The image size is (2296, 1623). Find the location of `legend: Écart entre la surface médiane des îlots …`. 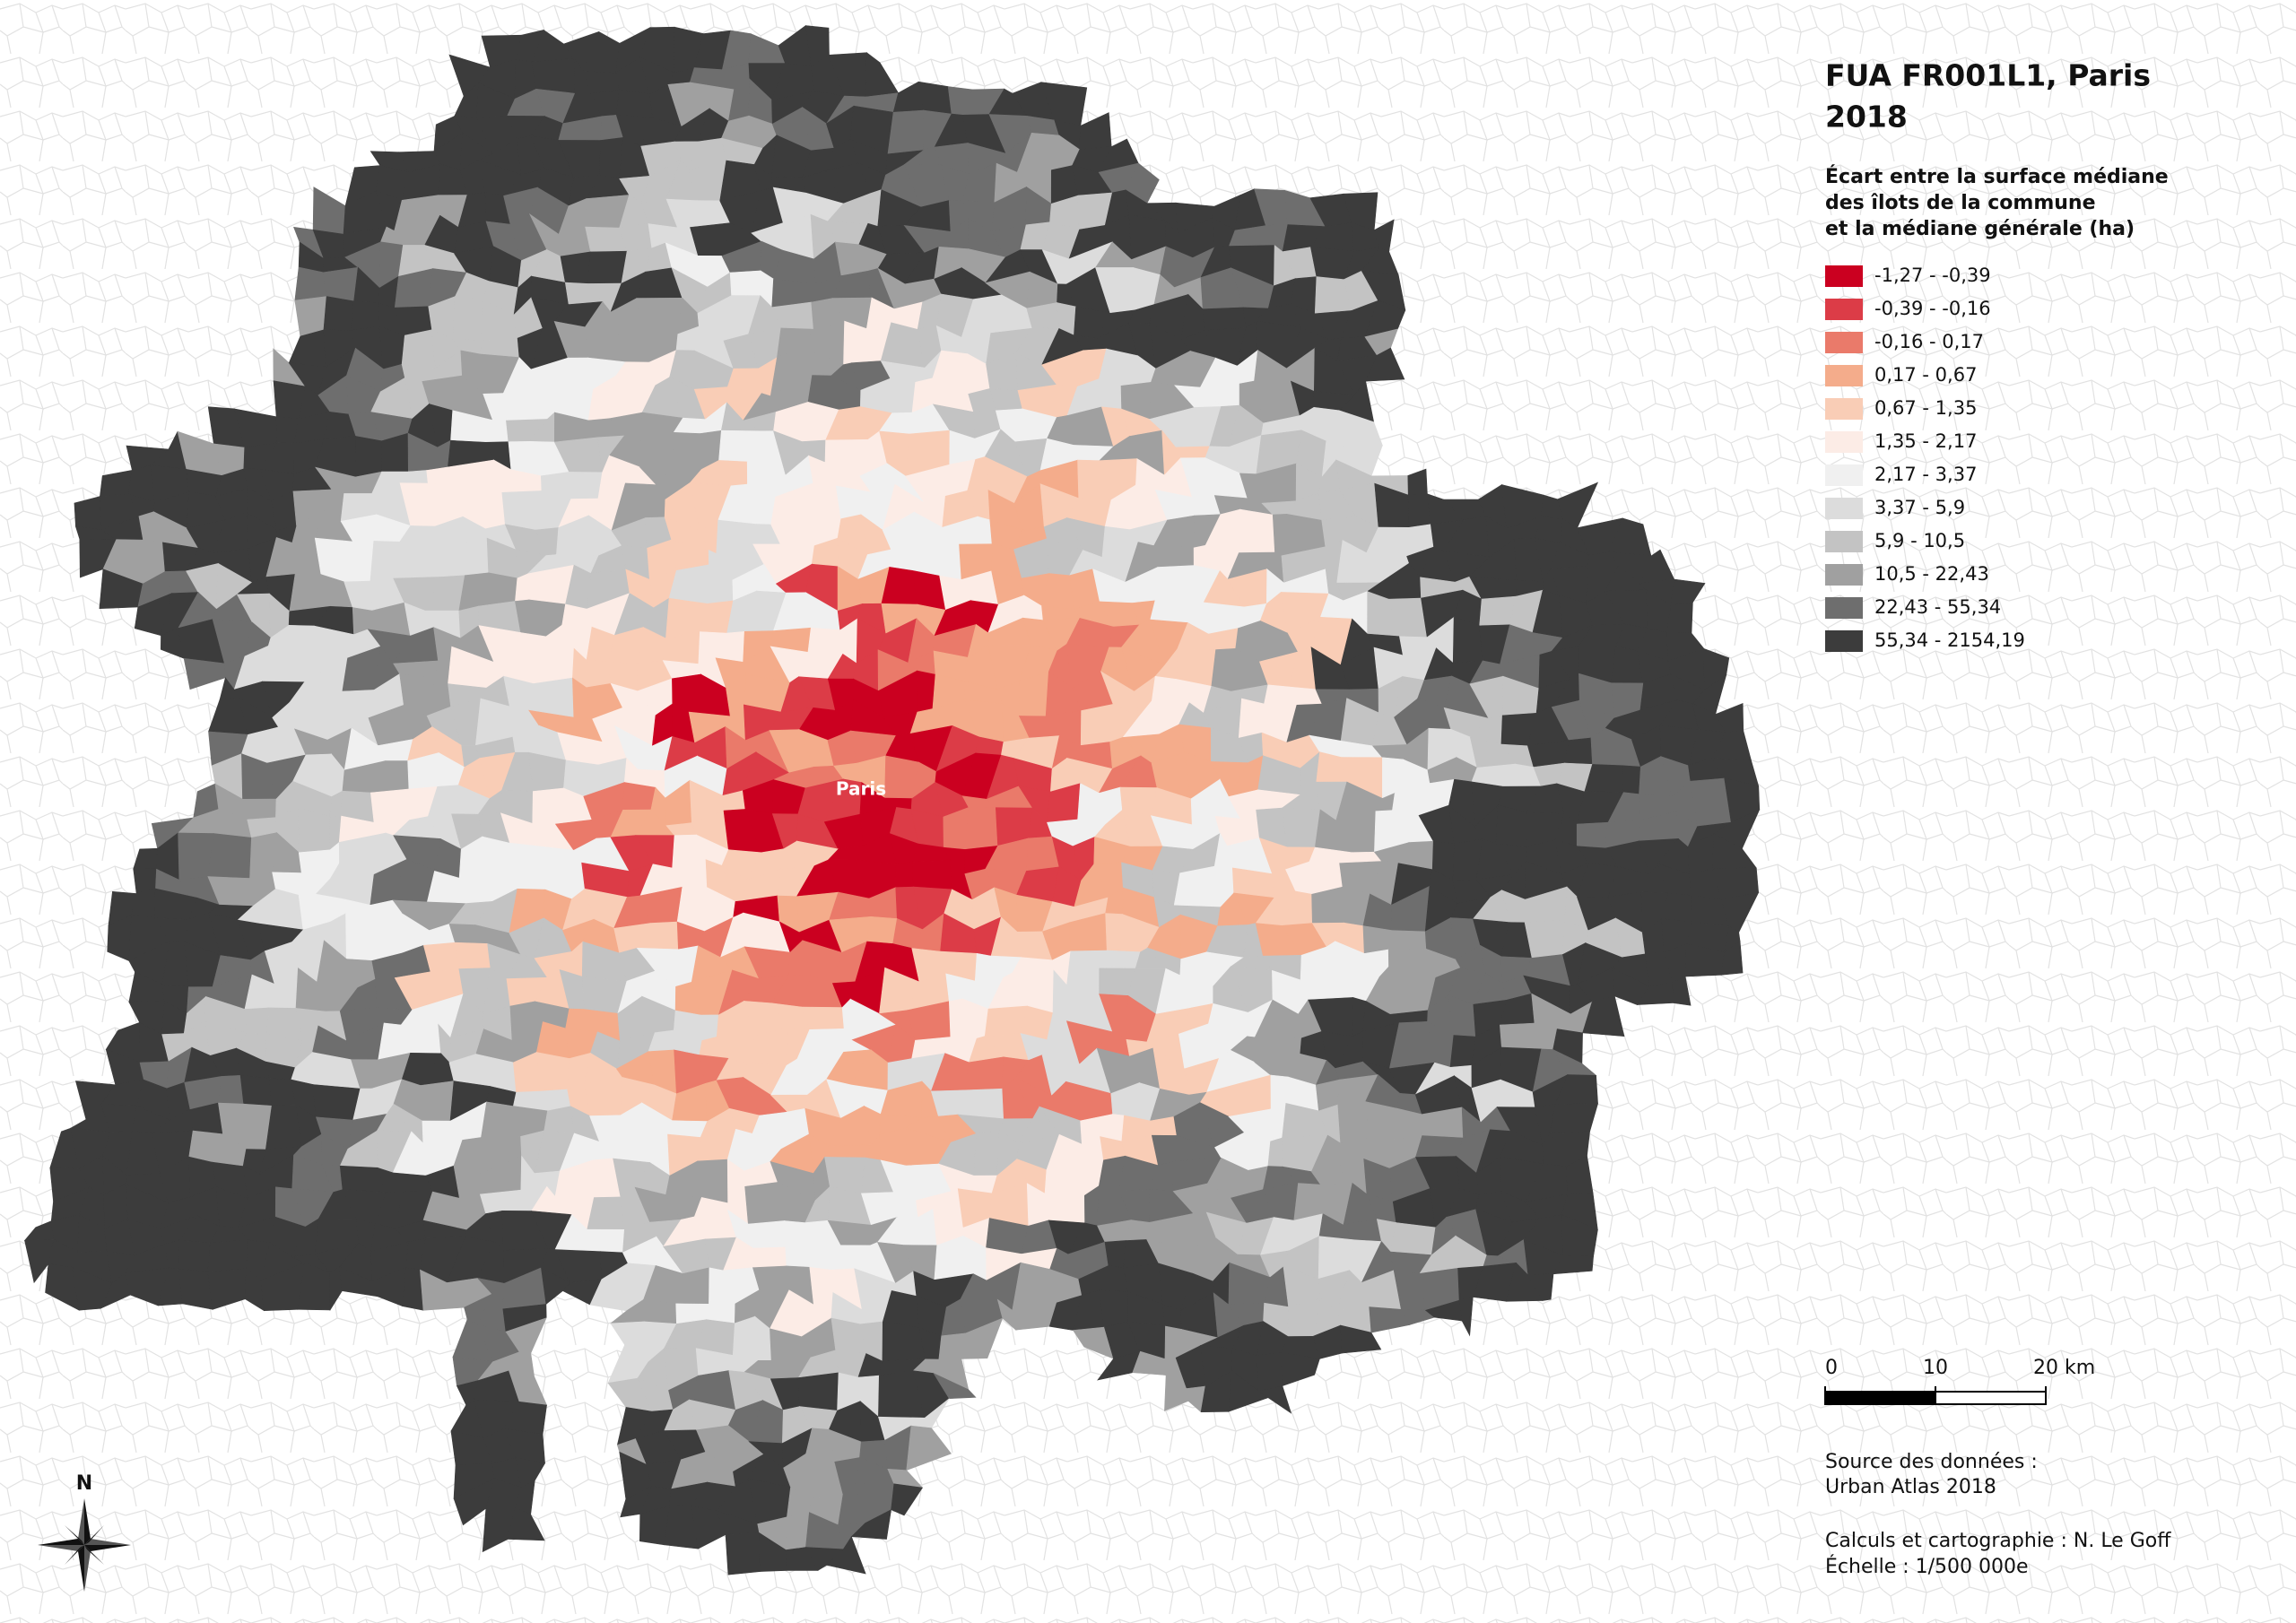

legend: Écart entre la surface médiane des îlots … is located at coordinates (1997, 408).